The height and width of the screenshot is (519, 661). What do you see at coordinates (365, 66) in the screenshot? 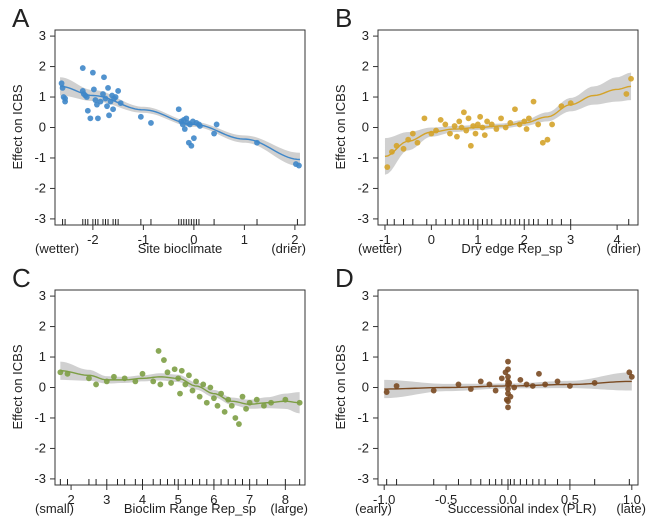
I see `ytick-label-b: 2` at bounding box center [365, 66].